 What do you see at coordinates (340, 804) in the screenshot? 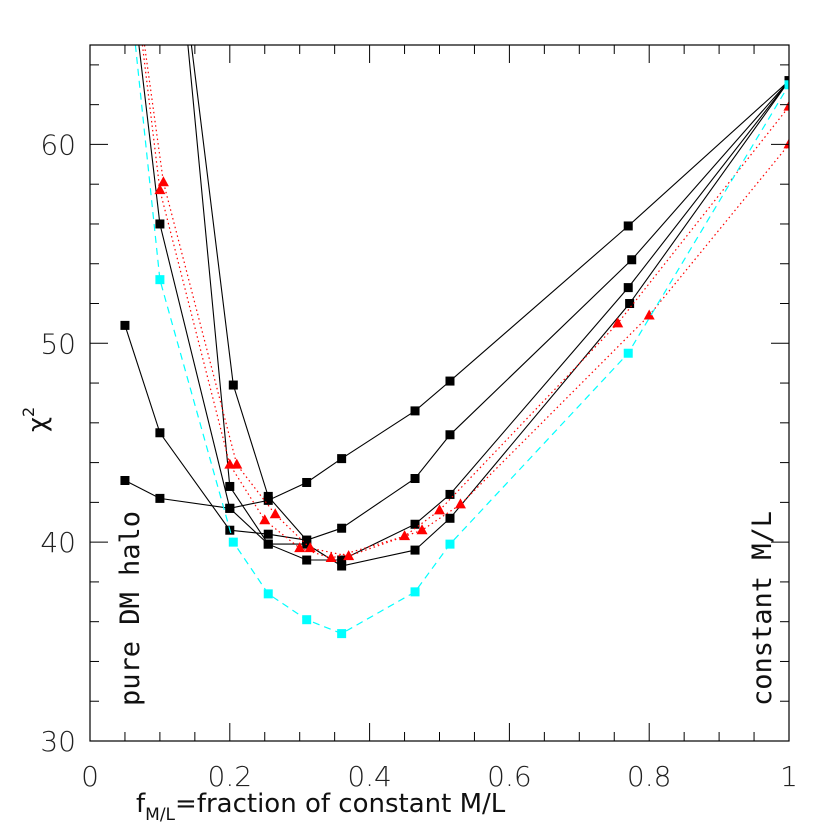
I see `x-axis-label-rest: =fraction of constant M/L` at bounding box center [340, 804].